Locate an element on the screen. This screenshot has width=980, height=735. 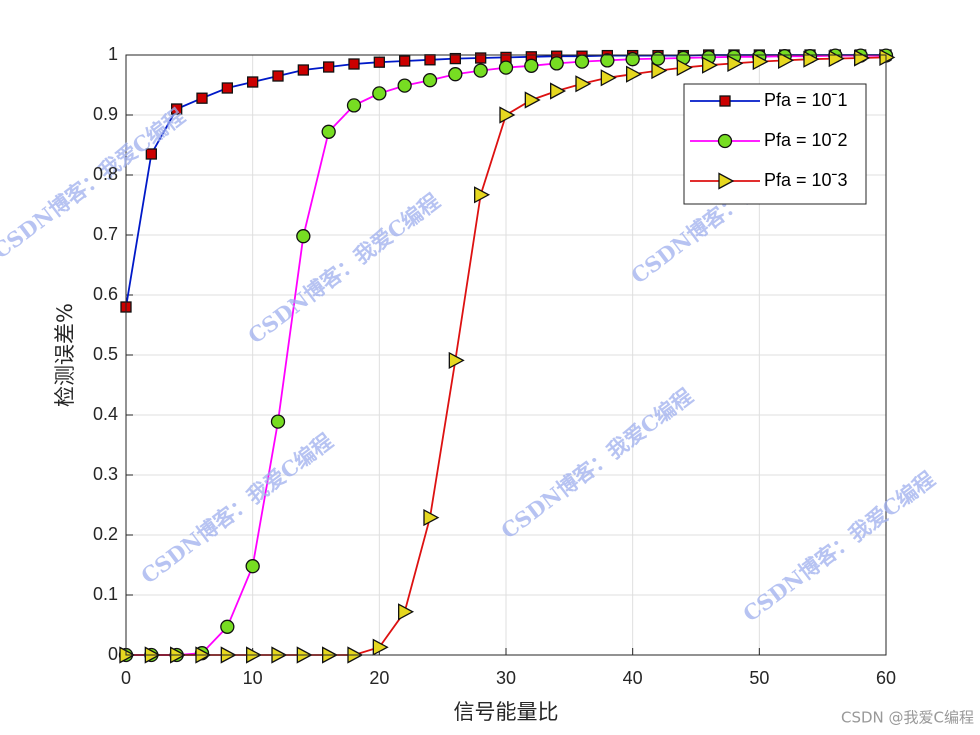
legend-label: Pfa = 10ˉ3 is located at coordinates (806, 180).